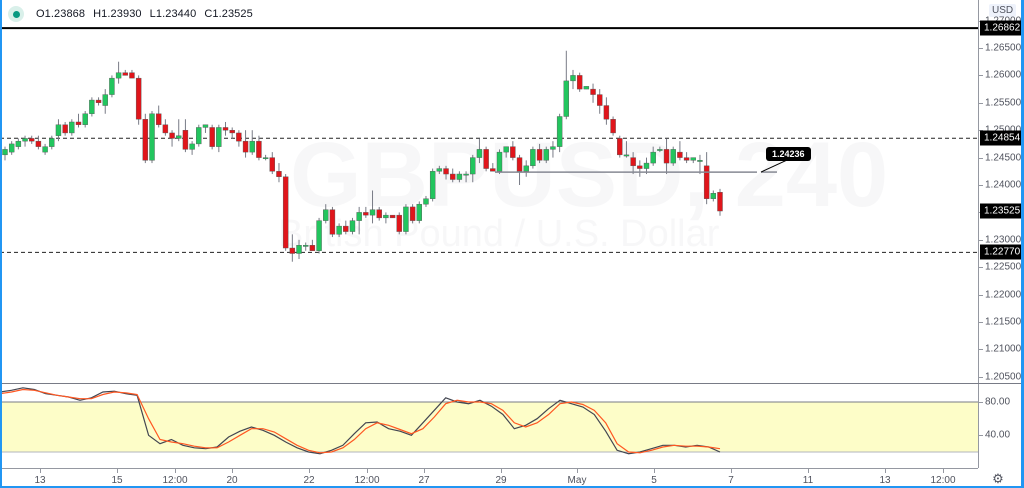  Describe the element at coordinates (232, 480) in the screenshot. I see `time-label: 20` at that location.